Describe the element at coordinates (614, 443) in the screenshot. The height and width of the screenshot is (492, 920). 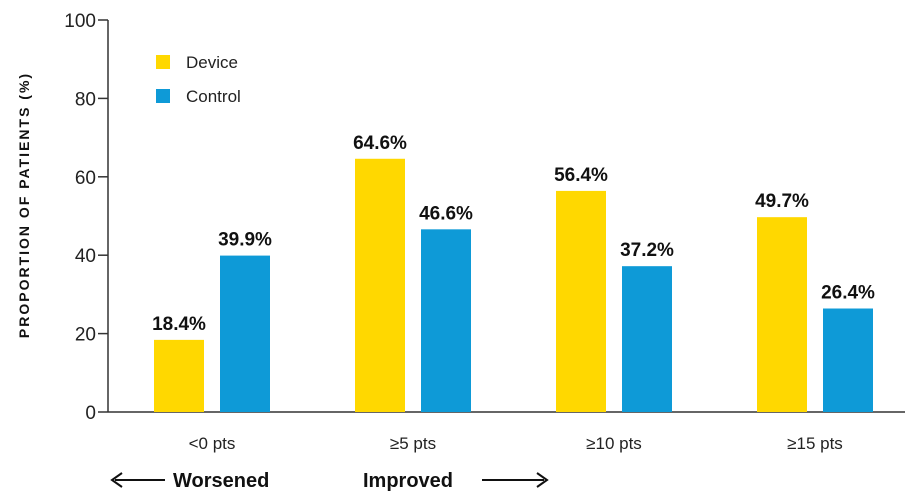
I see `category-label: ≥10 pts` at that location.